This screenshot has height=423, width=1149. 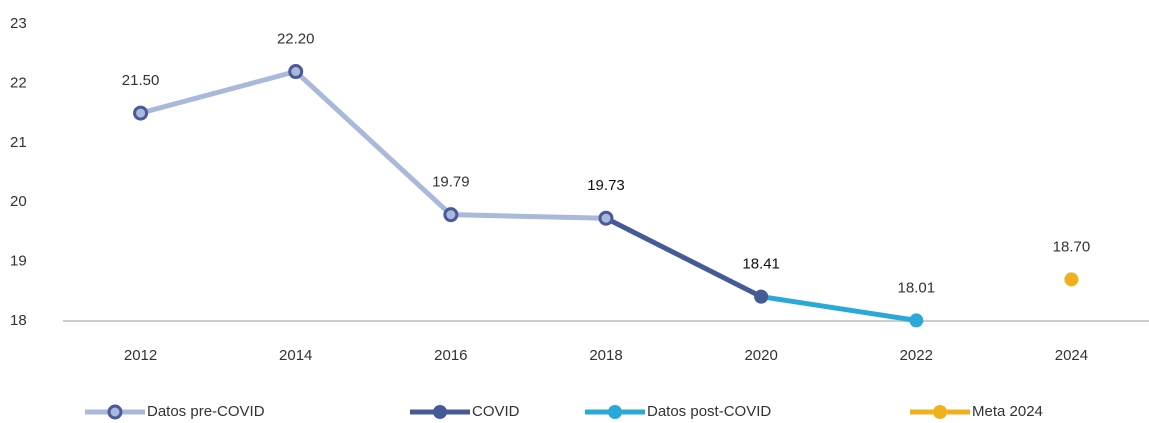 What do you see at coordinates (761, 264) in the screenshot?
I see `data-label: 18.41` at bounding box center [761, 264].